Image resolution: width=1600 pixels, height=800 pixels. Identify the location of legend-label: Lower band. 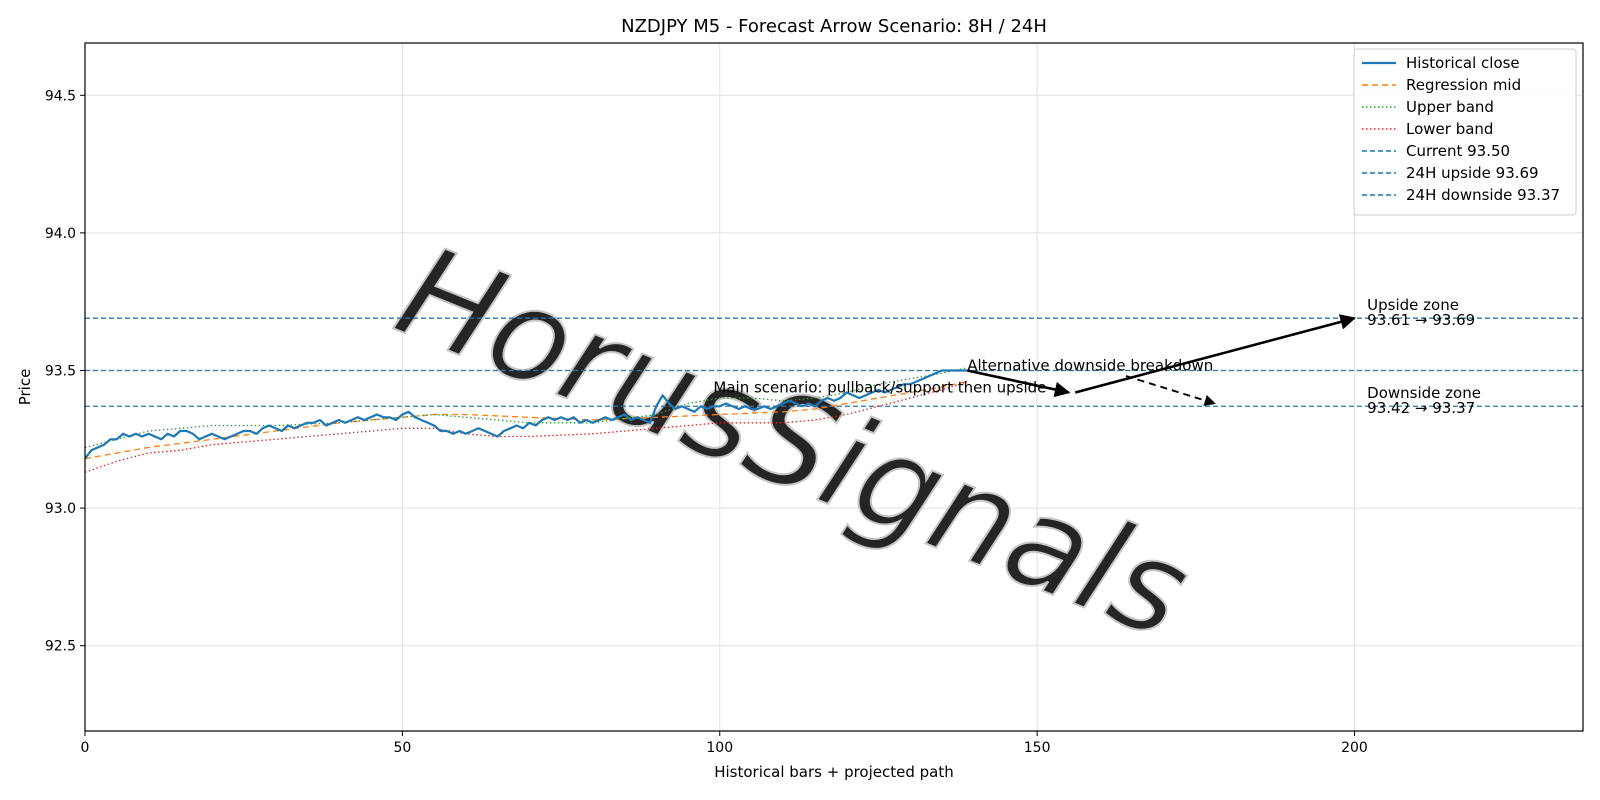
(1449, 129).